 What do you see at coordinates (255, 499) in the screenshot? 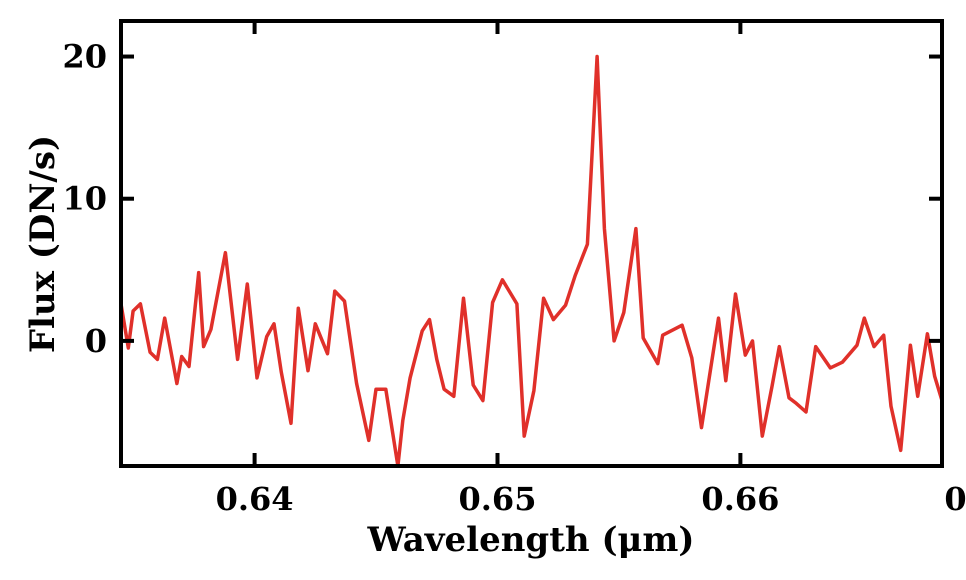
I see `x-tick-label: 0.64` at bounding box center [255, 499].